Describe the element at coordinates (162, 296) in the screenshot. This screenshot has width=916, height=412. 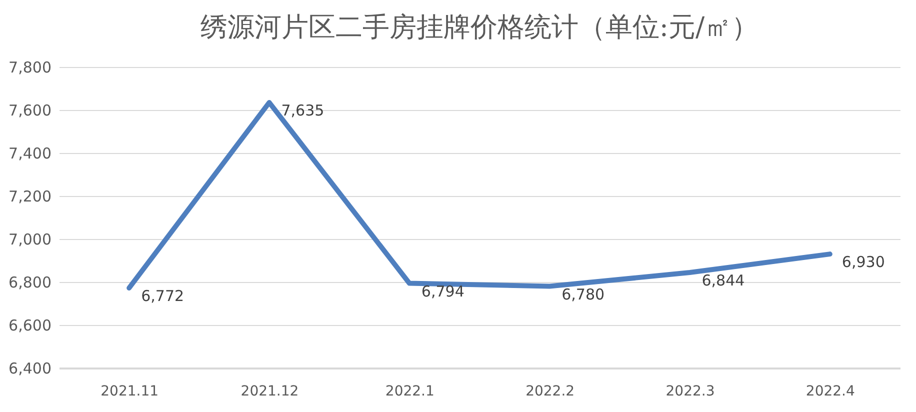
I see `data-label: 6,772` at that location.